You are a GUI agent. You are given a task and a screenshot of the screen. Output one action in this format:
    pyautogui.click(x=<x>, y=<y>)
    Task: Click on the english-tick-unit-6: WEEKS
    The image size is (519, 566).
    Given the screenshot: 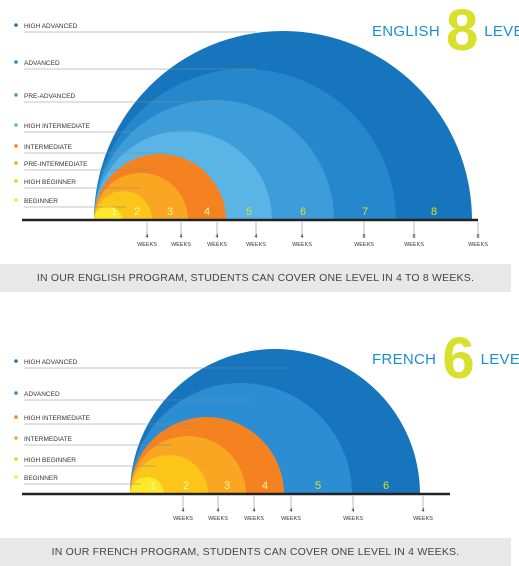 What is the action you would take?
    pyautogui.click(x=364, y=245)
    